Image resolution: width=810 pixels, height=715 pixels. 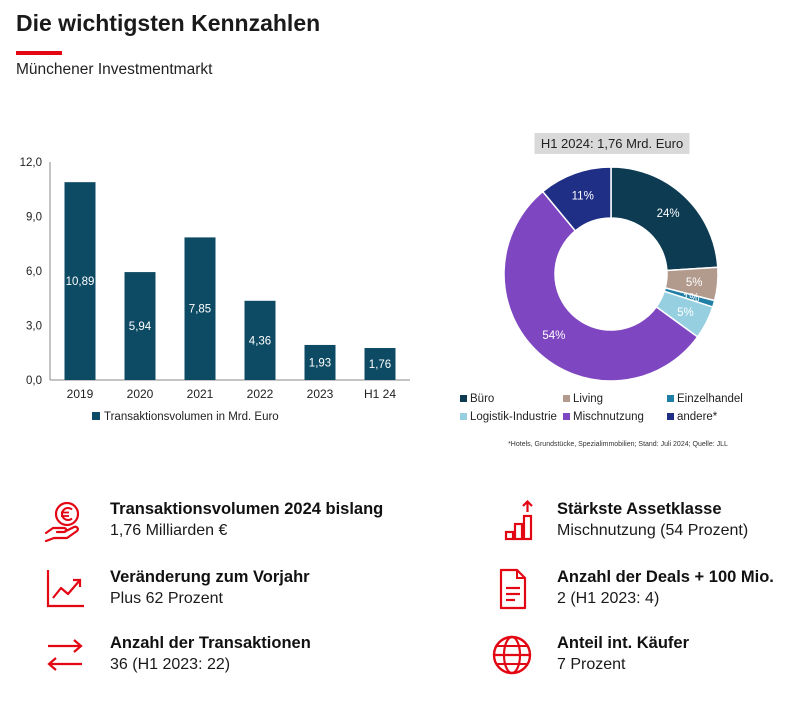 What do you see at coordinates (39, 53) in the screenshot?
I see `title-accent-line` at bounding box center [39, 53].